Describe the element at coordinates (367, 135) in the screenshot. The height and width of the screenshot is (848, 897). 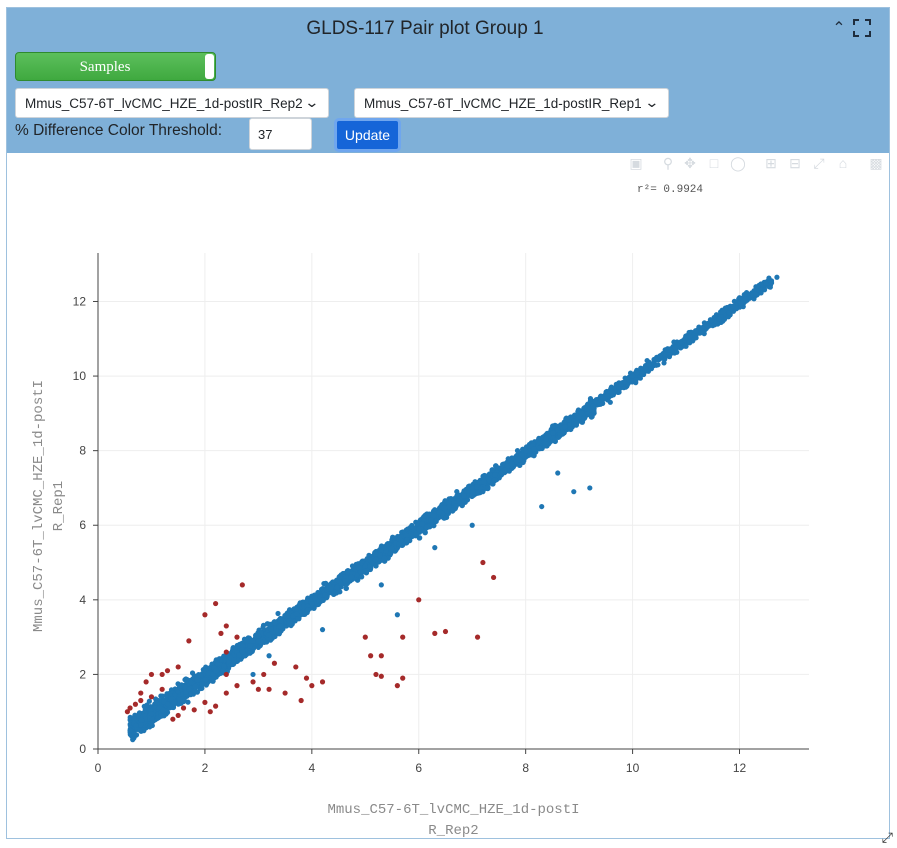
I see `update-button: Update` at that location.